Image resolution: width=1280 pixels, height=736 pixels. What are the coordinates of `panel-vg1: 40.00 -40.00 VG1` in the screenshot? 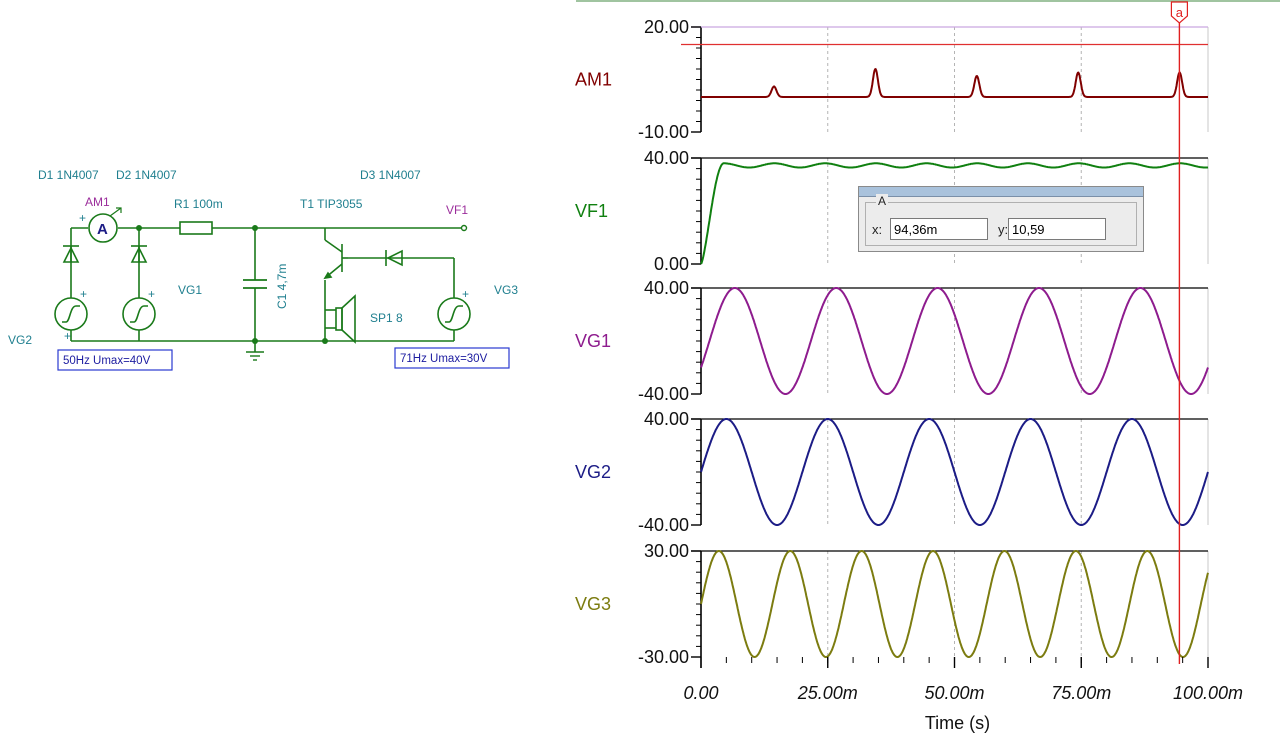 It's located at (892, 341).